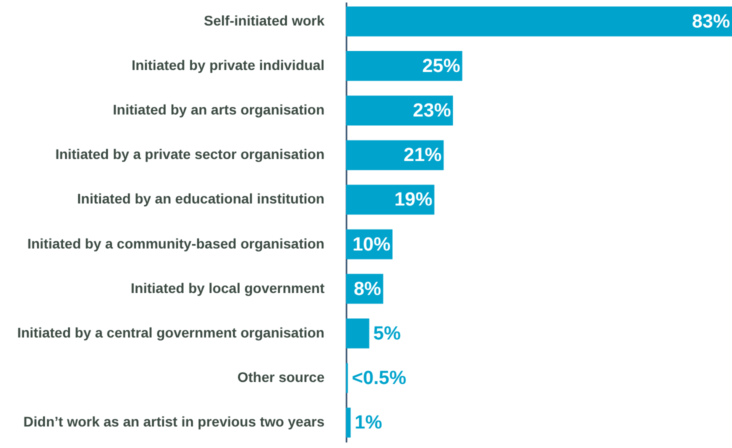 The width and height of the screenshot is (732, 448). What do you see at coordinates (264, 20) in the screenshot?
I see `y-tick-label: Self-initiated work` at bounding box center [264, 20].